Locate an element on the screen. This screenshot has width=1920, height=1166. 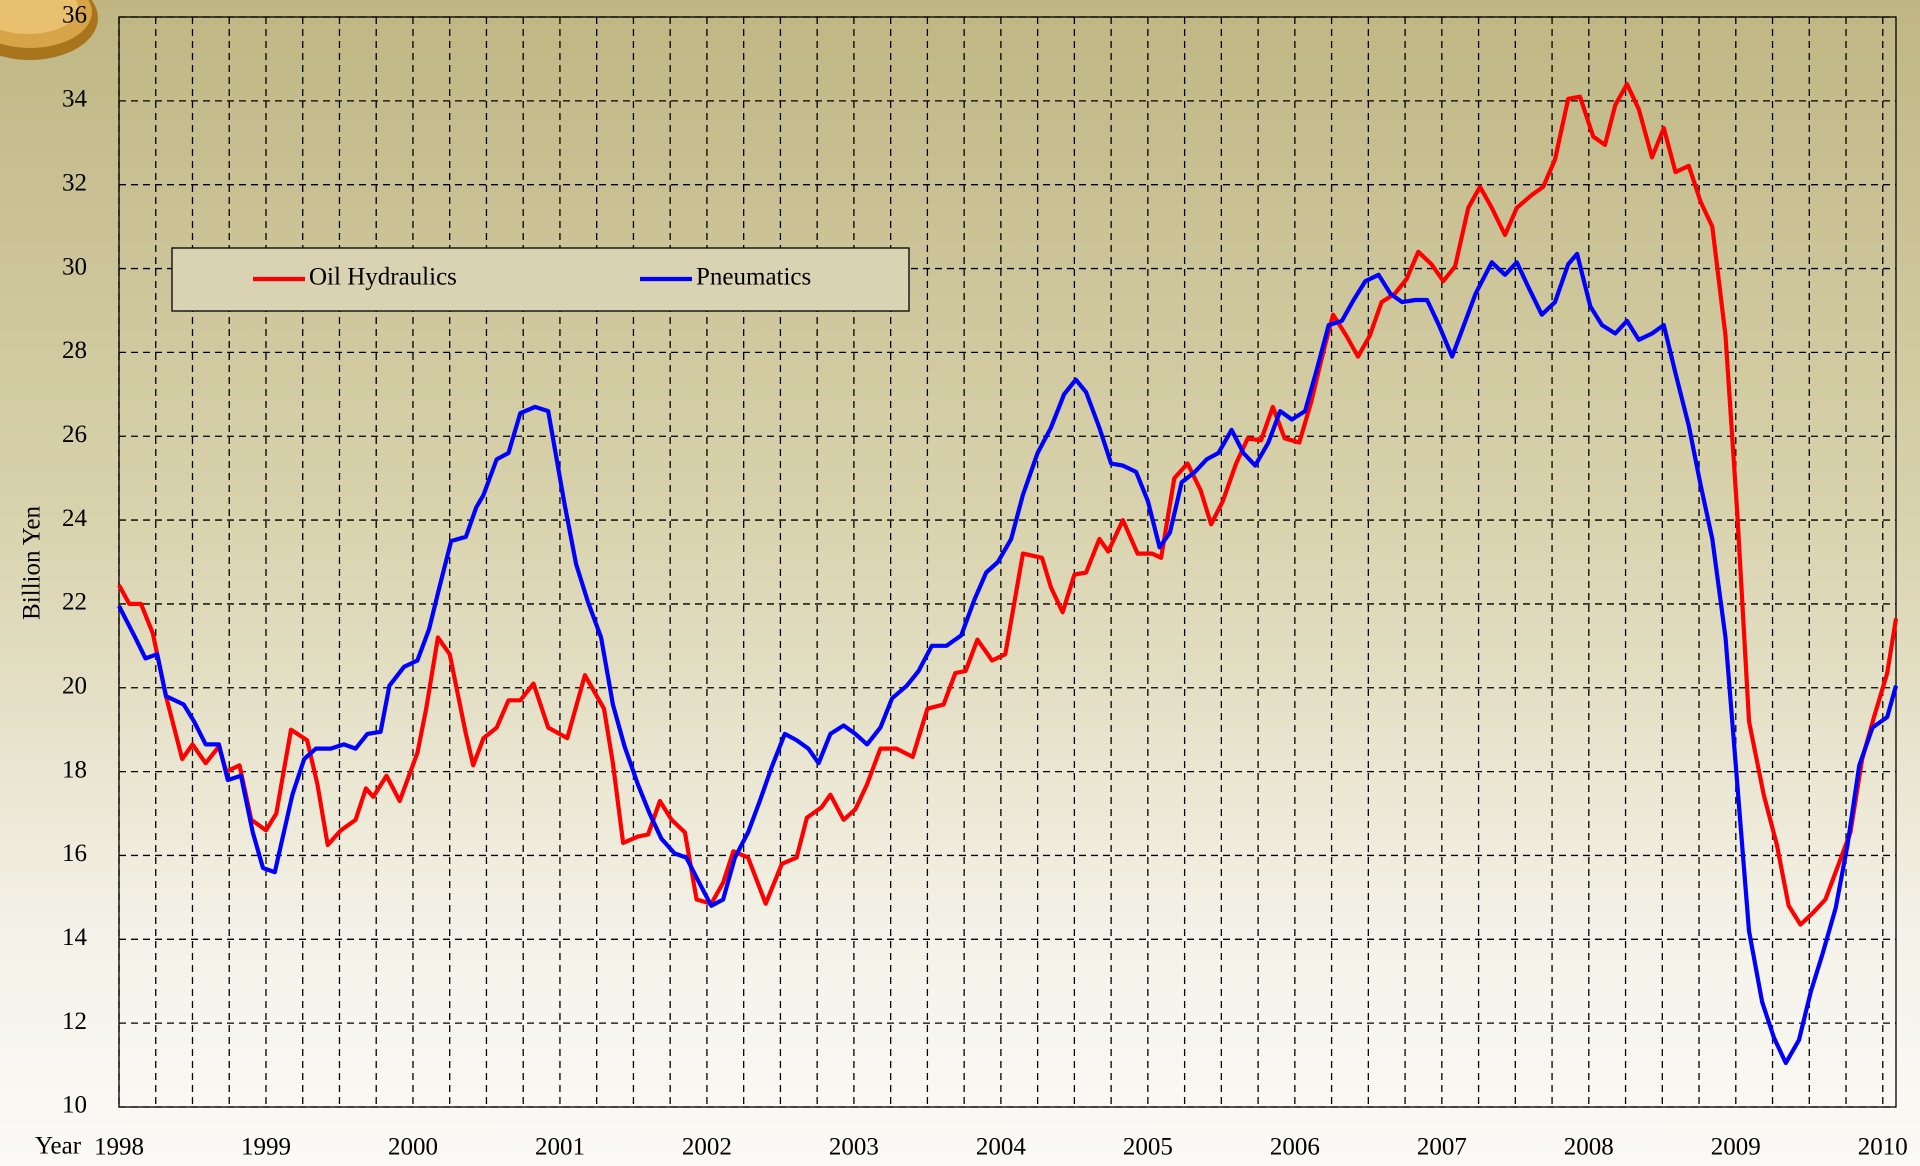
x-tick-label: 2006 is located at coordinates (1295, 1147).